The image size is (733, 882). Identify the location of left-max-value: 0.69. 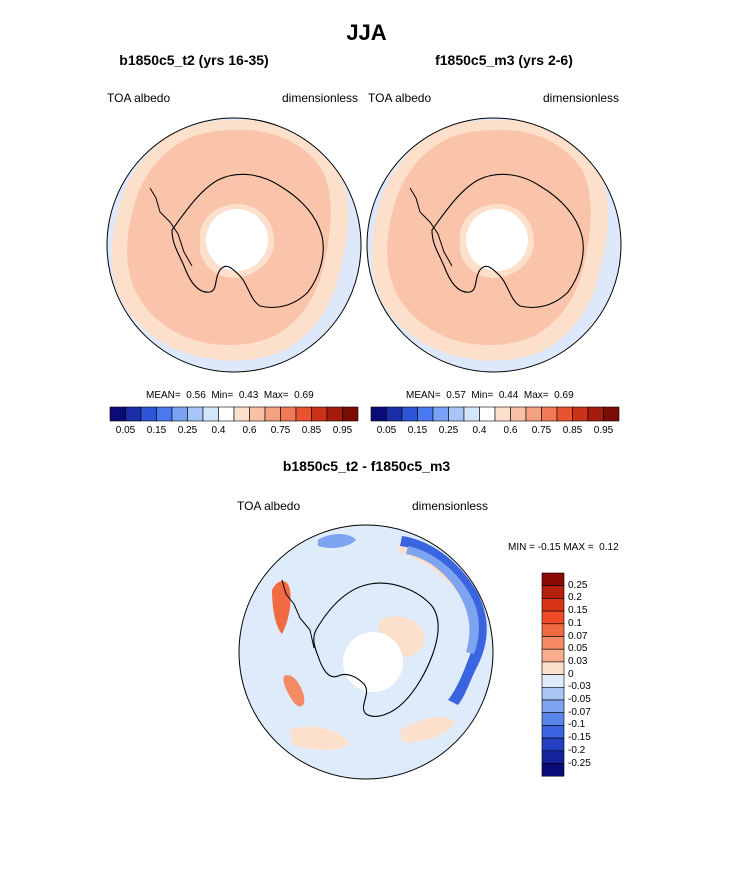
(304, 395).